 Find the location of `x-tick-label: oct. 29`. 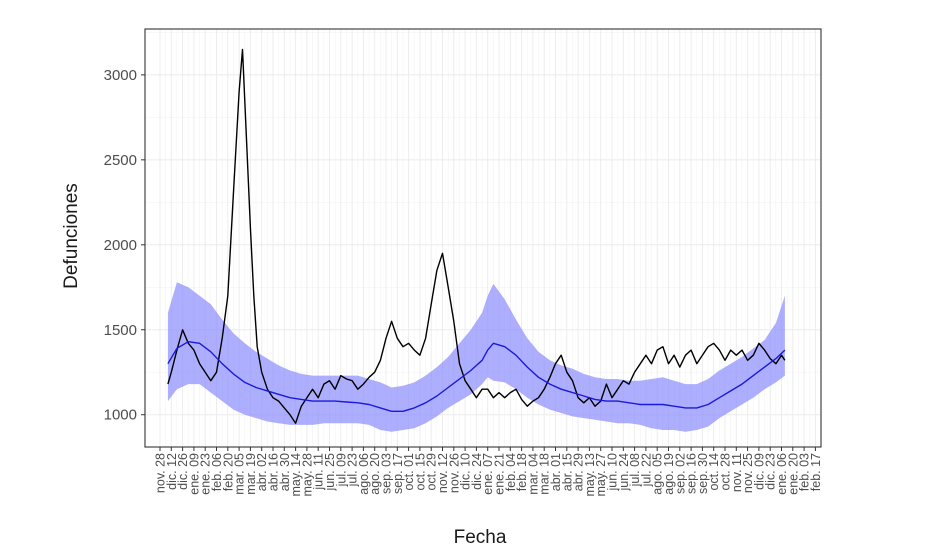

x-tick-label: oct. 29 is located at coordinates (432, 472).